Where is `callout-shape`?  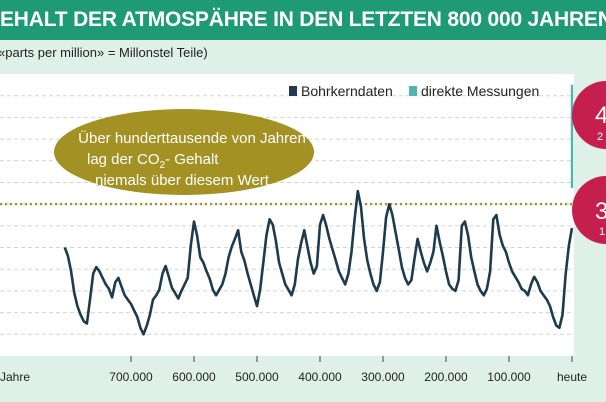
callout-shape is located at coordinates (184, 152).